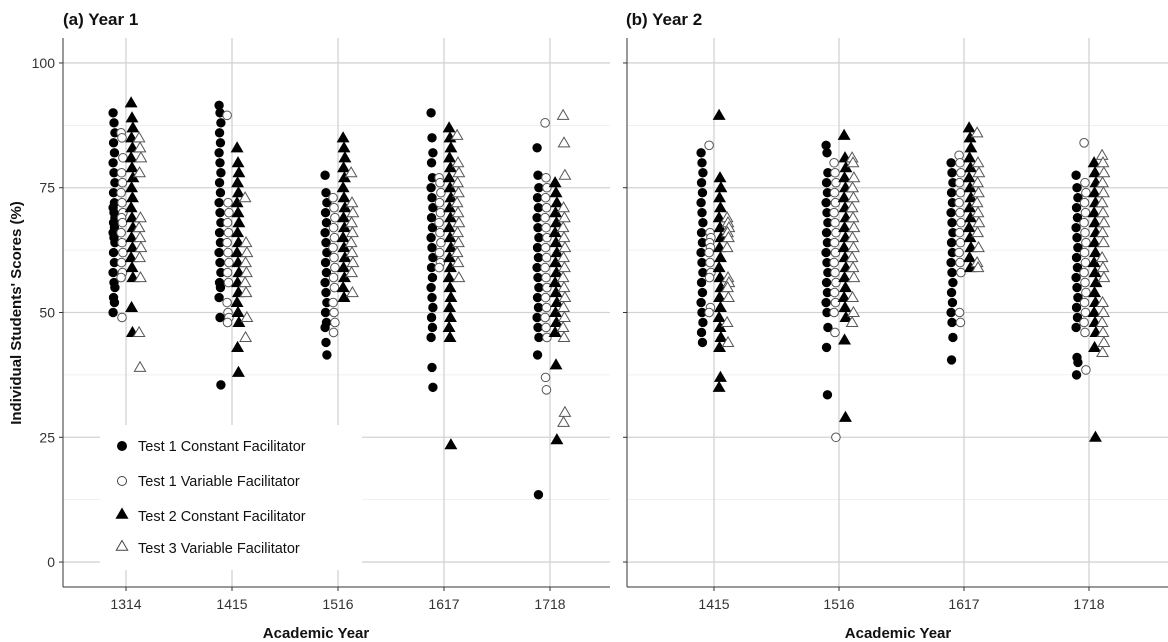 The height and width of the screenshot is (642, 1168). Describe the element at coordinates (51, 562) in the screenshot. I see `y-tick-label: 0` at that location.